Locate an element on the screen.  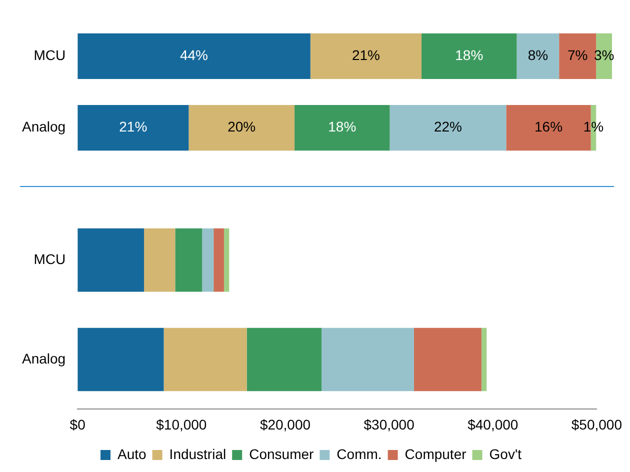
x-tick-label: $30,000 is located at coordinates (389, 424).